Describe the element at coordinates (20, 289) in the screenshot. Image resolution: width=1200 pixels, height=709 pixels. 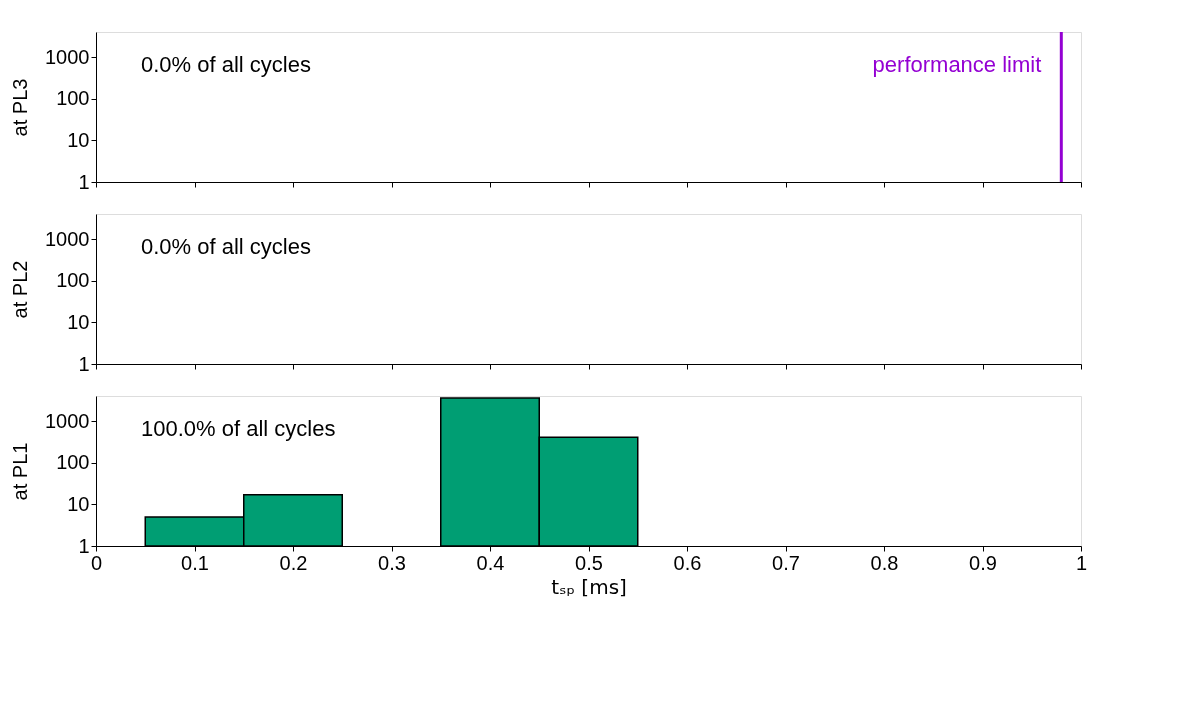
I see `y-axis-title: at PL2` at that location.